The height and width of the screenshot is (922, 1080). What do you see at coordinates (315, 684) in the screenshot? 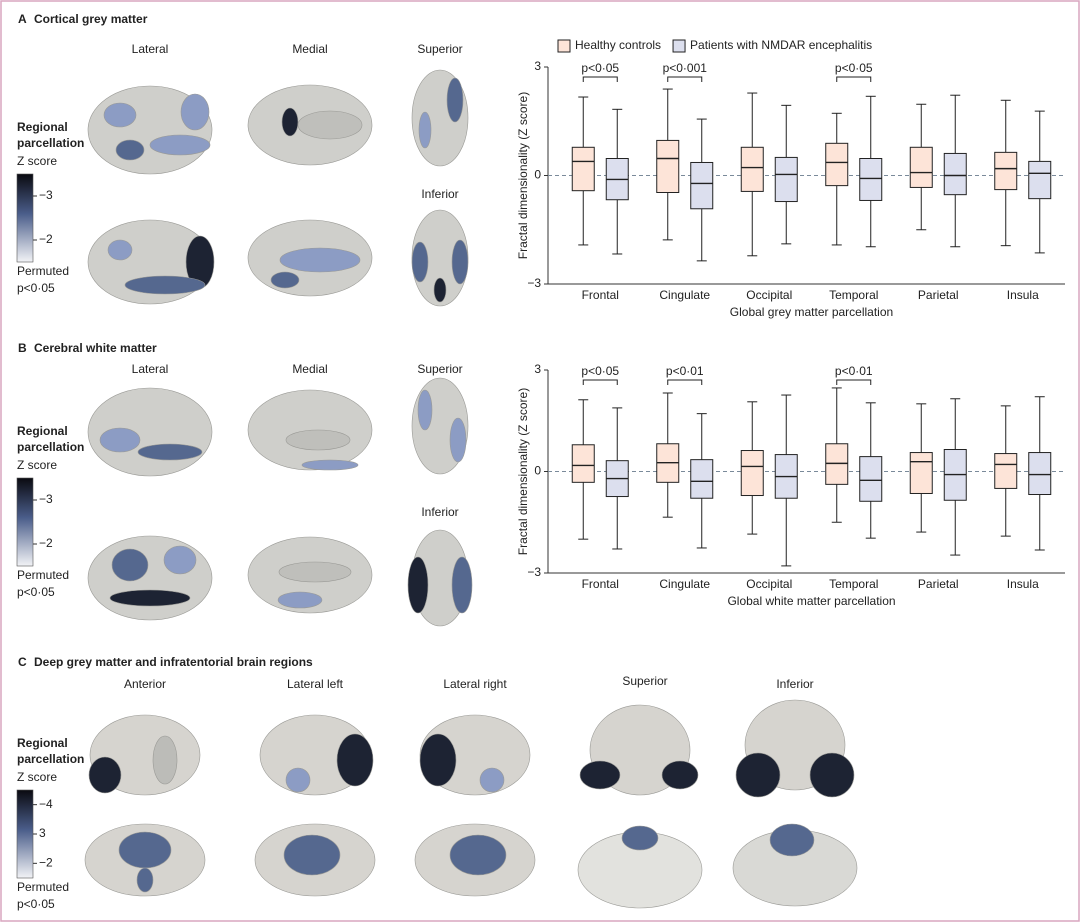
I see `view-label: Lateral left` at bounding box center [315, 684].